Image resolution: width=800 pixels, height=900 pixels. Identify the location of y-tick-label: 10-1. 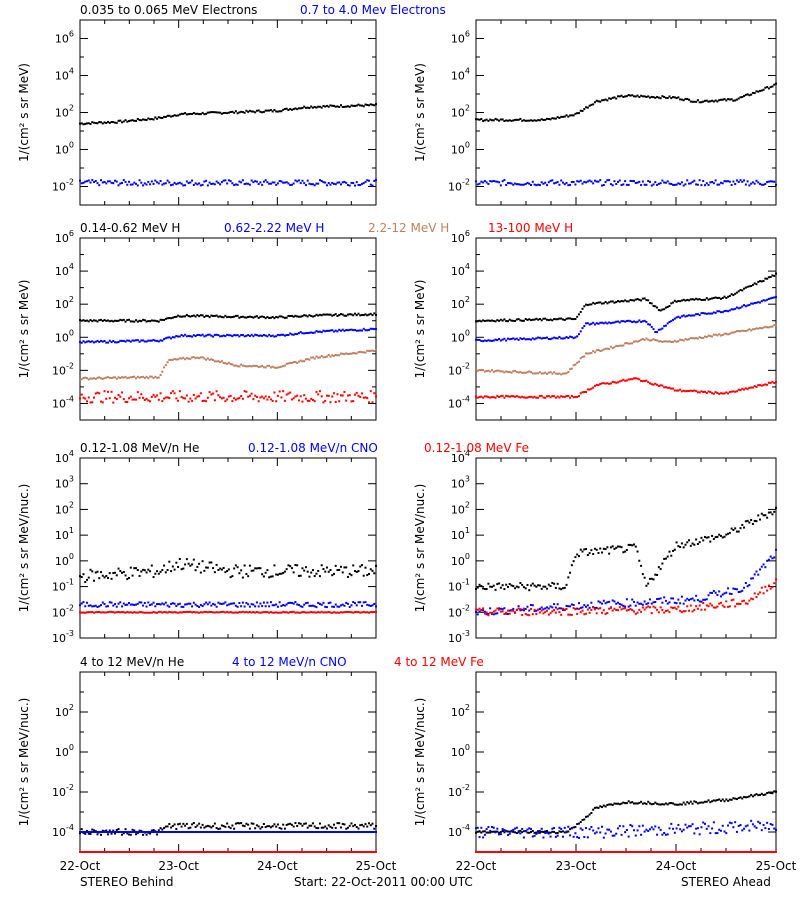
(63, 586).